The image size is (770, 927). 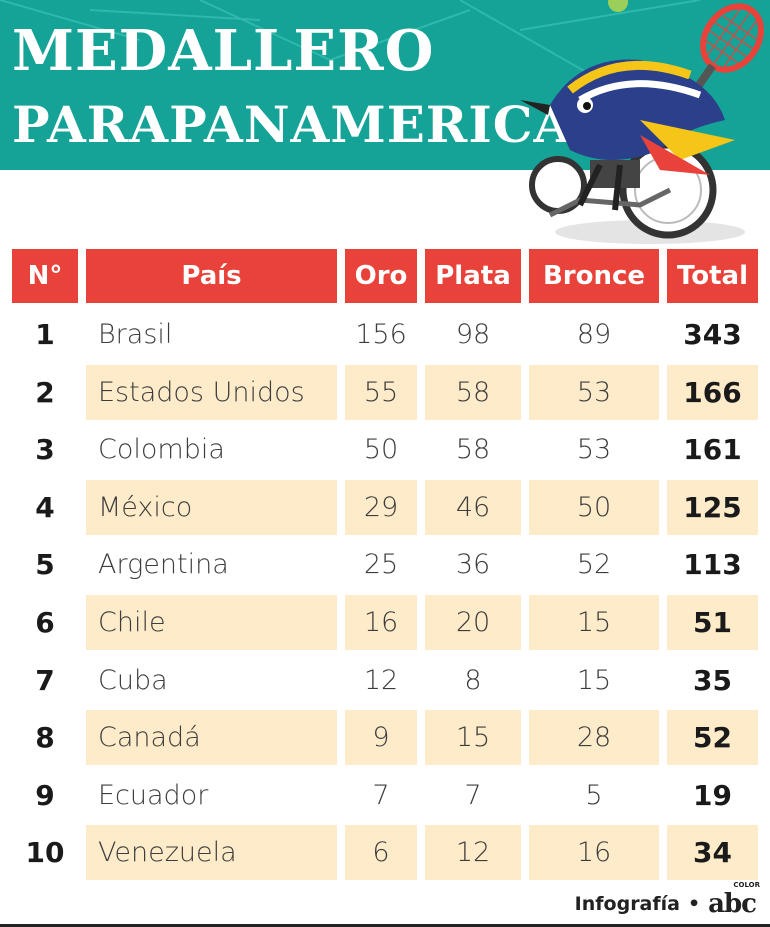 I want to click on table-row: 6 Chile 16 20 15 51, so click(x=385, y=622).